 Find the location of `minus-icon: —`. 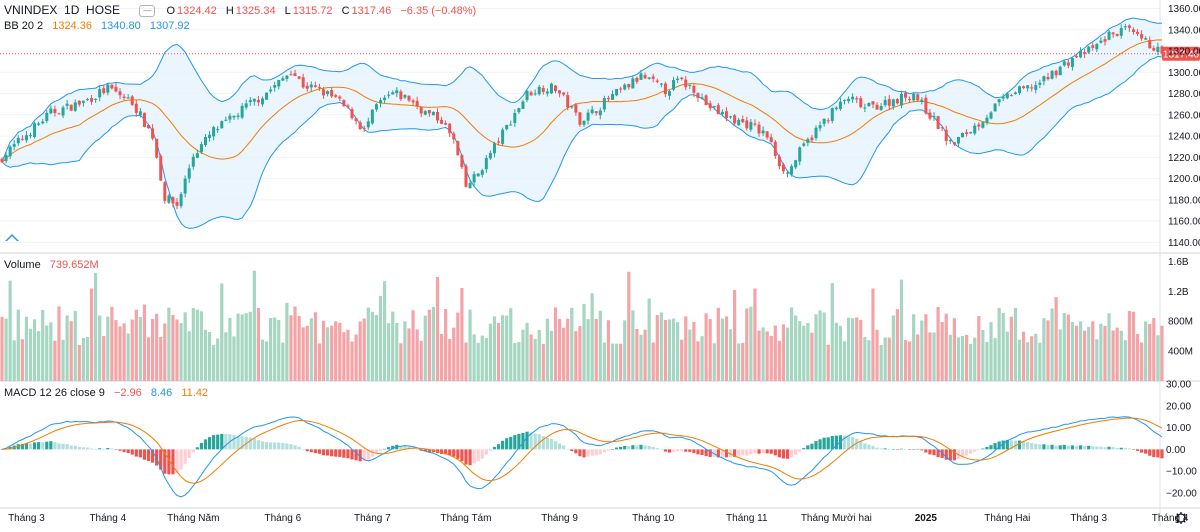

minus-icon: — is located at coordinates (147, 11).